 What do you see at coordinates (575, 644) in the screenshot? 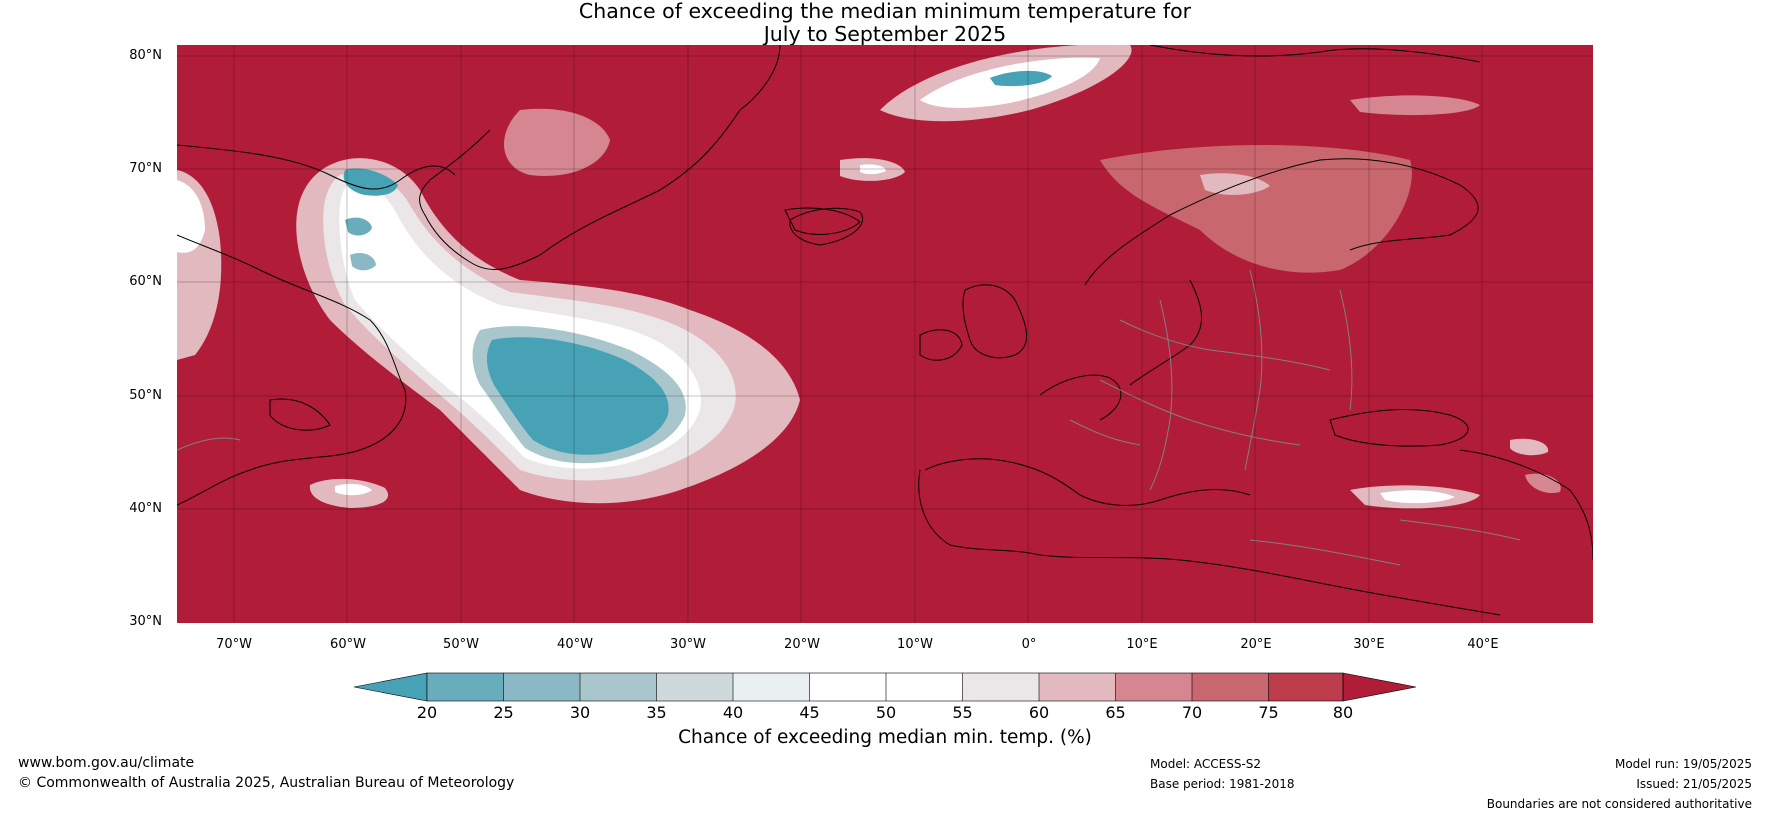
I see `lon-label: 40°W` at bounding box center [575, 644].